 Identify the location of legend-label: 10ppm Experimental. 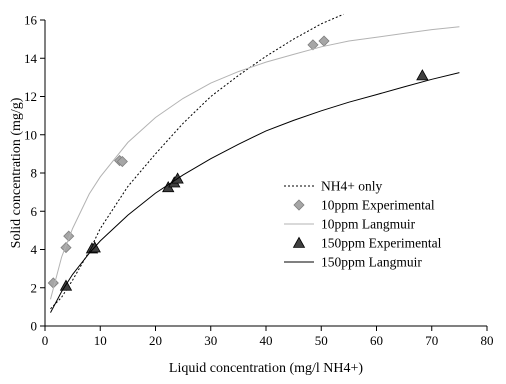
(378, 205).